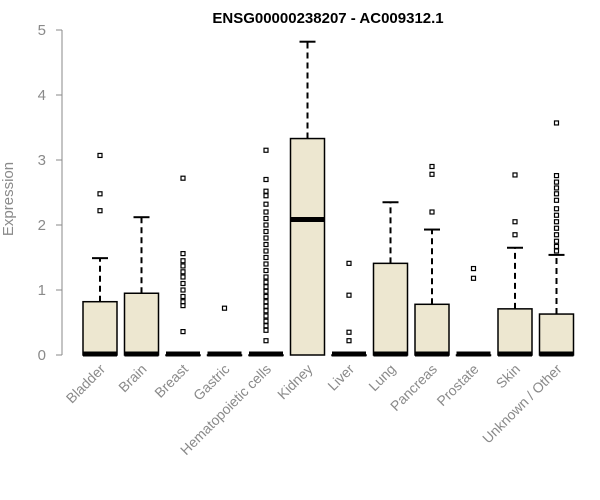 The image size is (600, 500). Describe the element at coordinates (381, 377) in the screenshot. I see `x-tick-label: Lung` at that location.